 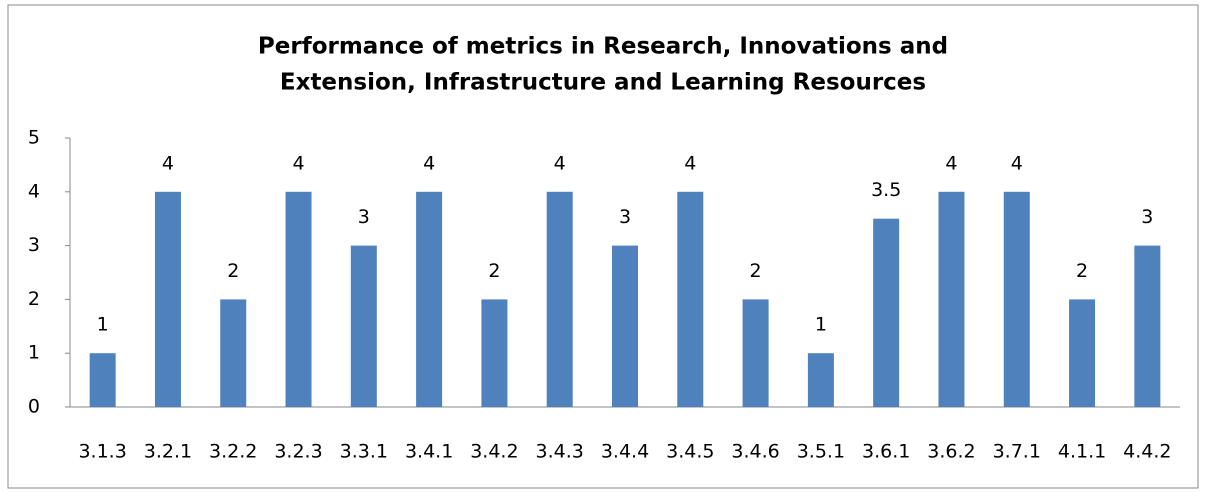 What do you see at coordinates (494, 452) in the screenshot?
I see `x-tick-label: 3.4.2` at bounding box center [494, 452].